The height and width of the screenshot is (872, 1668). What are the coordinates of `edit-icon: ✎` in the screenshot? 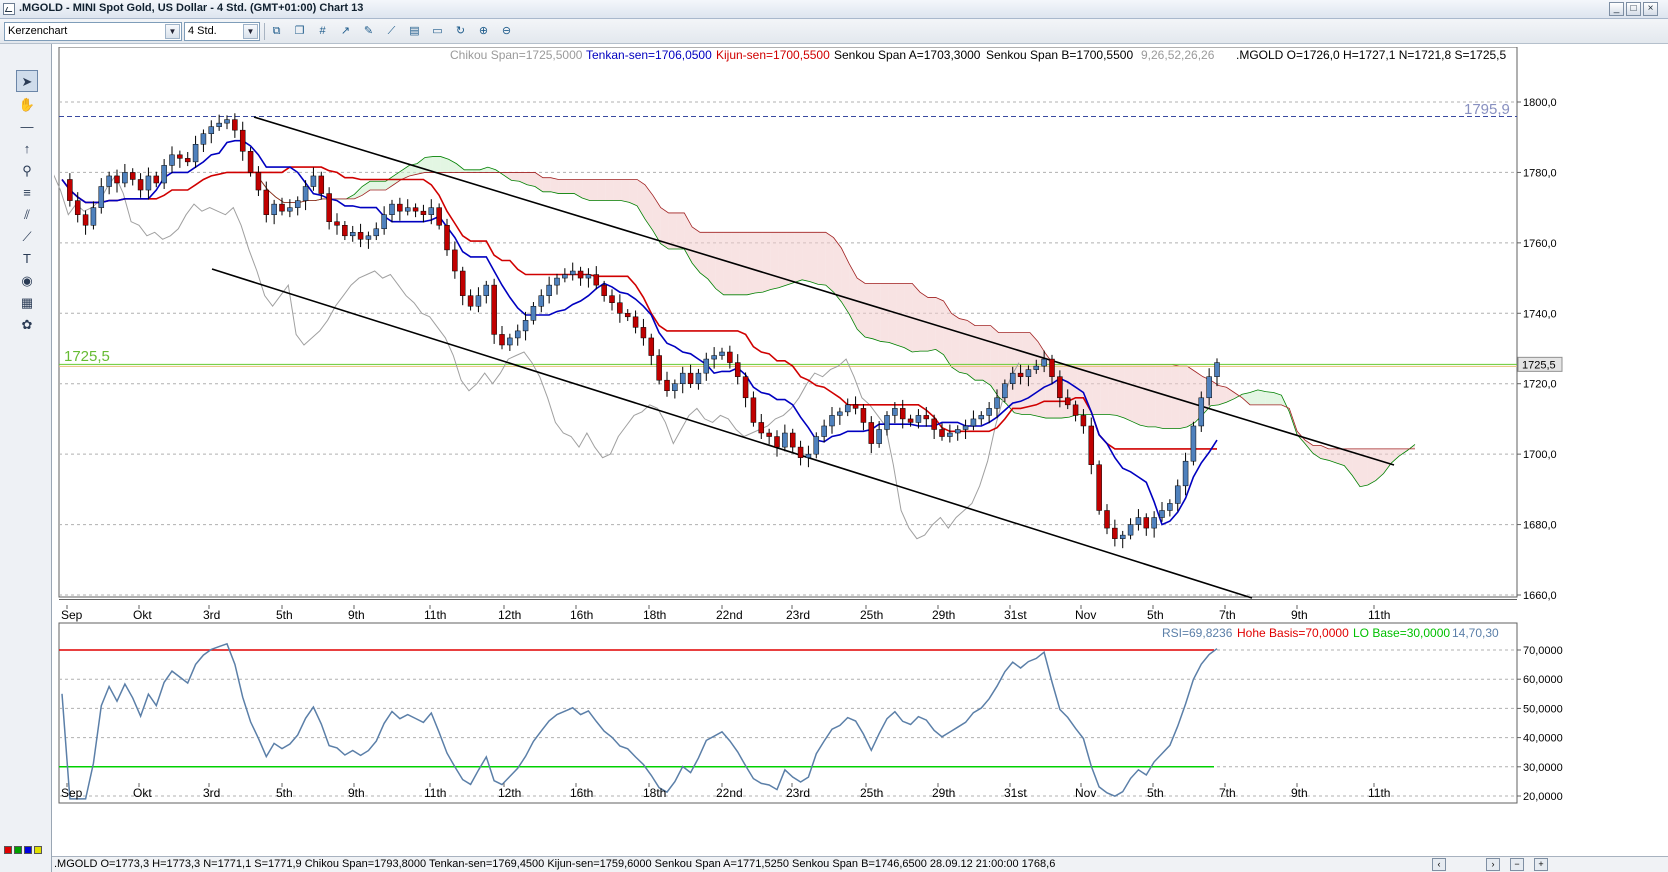 It's located at (368, 31).